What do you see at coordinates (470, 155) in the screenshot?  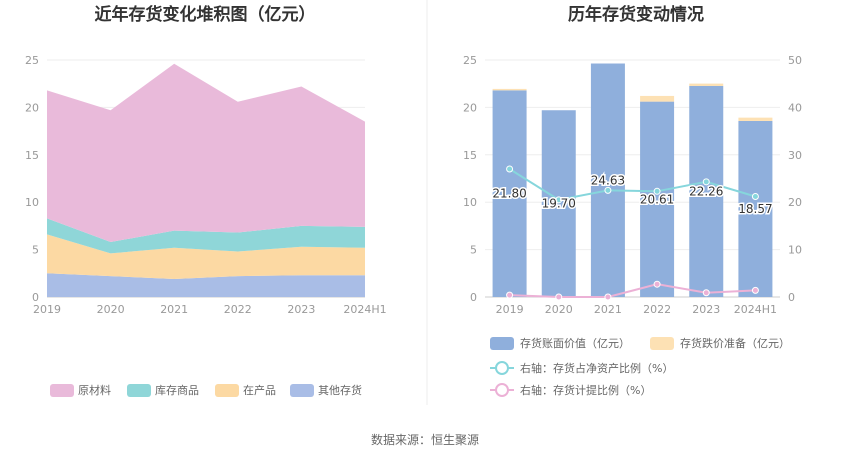 I see `right-left-y-tick: 15` at bounding box center [470, 155].